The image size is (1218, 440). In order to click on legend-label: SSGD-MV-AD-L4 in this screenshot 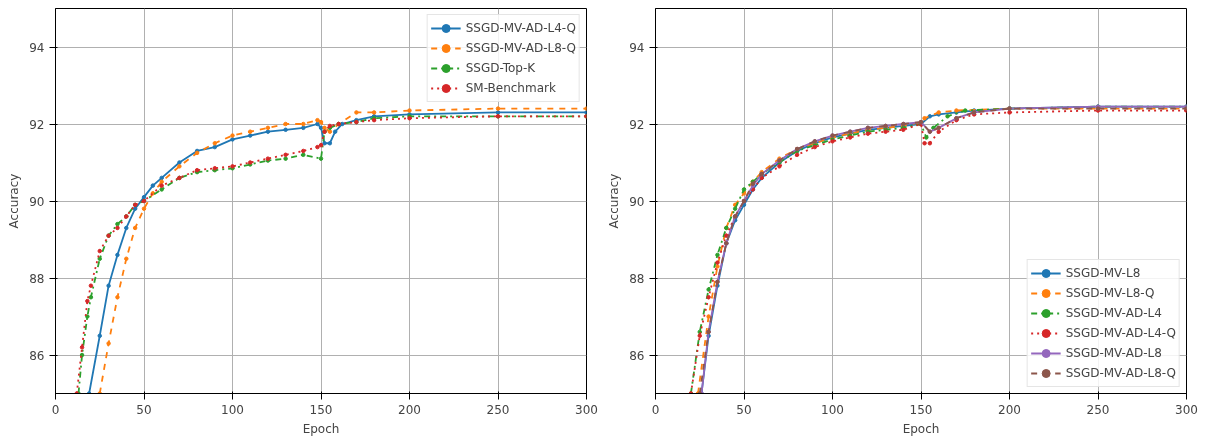, I will do `click(1113, 313)`.